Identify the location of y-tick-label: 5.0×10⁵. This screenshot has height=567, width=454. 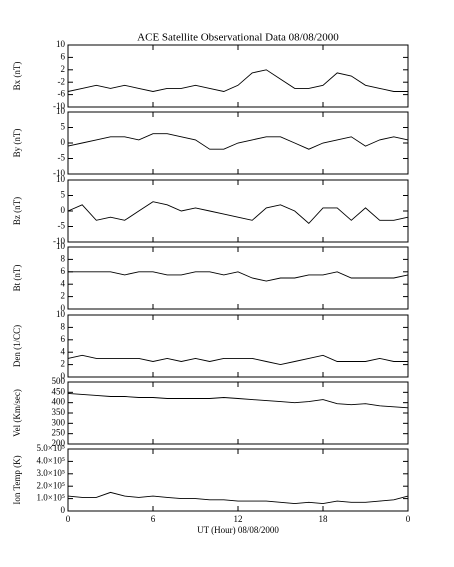
(51, 448).